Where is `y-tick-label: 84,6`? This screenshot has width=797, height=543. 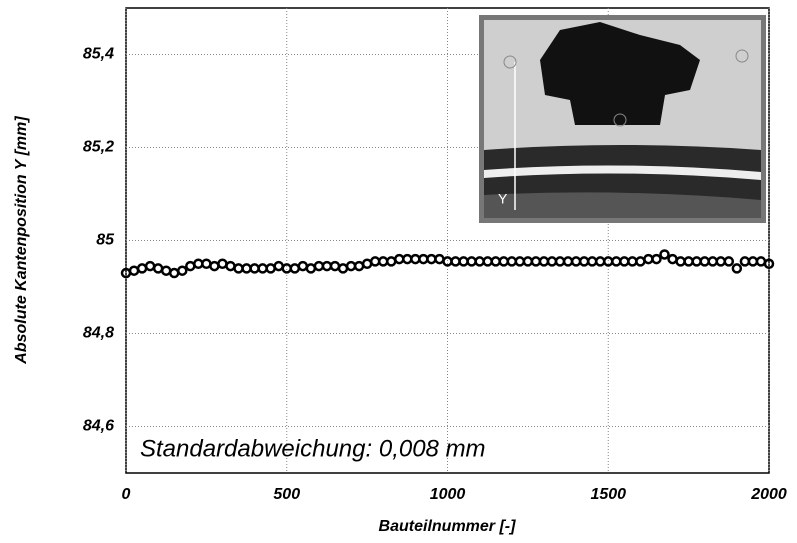 y-tick-label: 84,6 is located at coordinates (98, 426).